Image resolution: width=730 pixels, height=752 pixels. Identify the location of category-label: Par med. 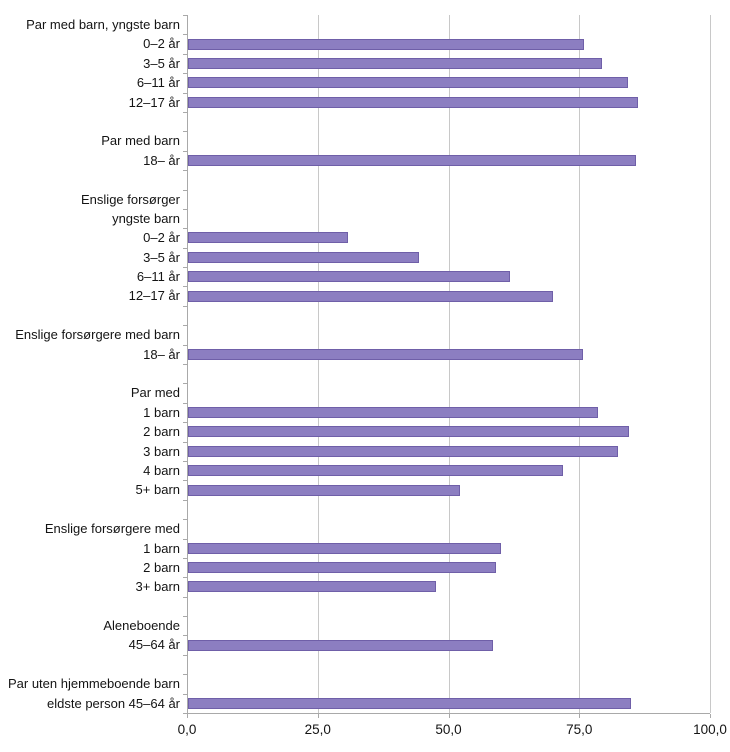
(155, 393).